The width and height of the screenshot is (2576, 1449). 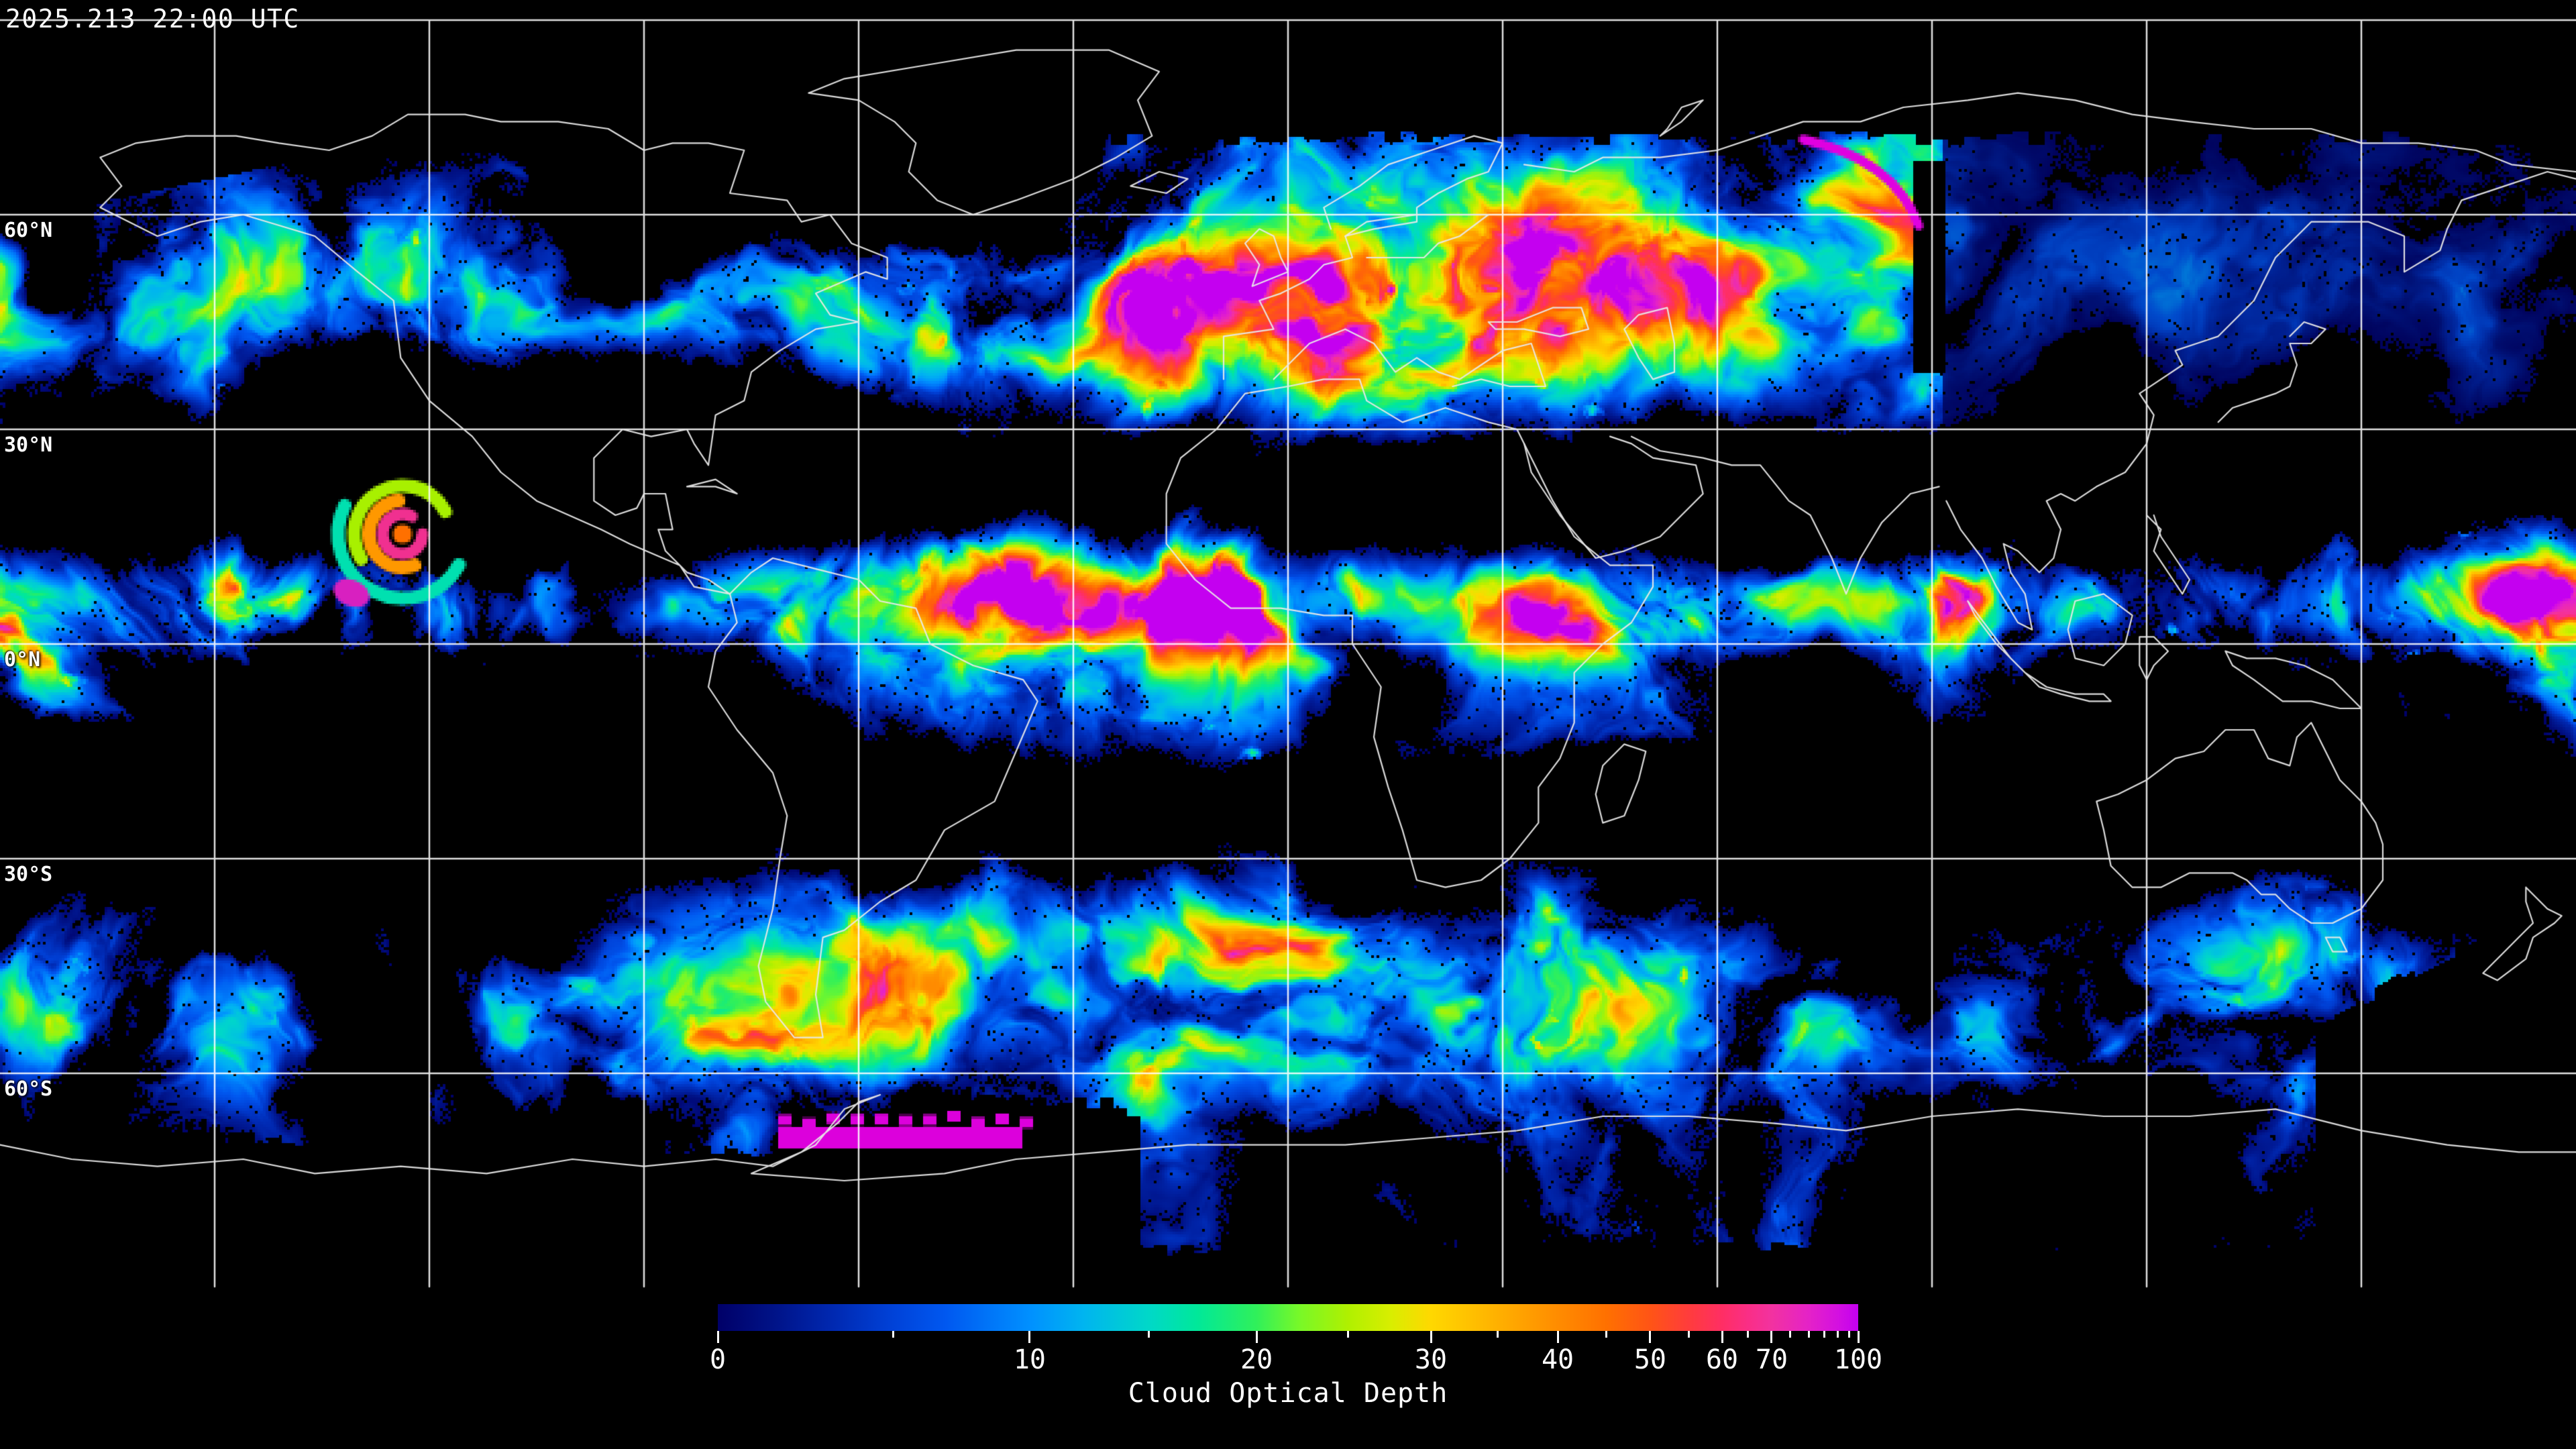 What do you see at coordinates (1431, 1359) in the screenshot?
I see `colorbar-tick-label: 30` at bounding box center [1431, 1359].